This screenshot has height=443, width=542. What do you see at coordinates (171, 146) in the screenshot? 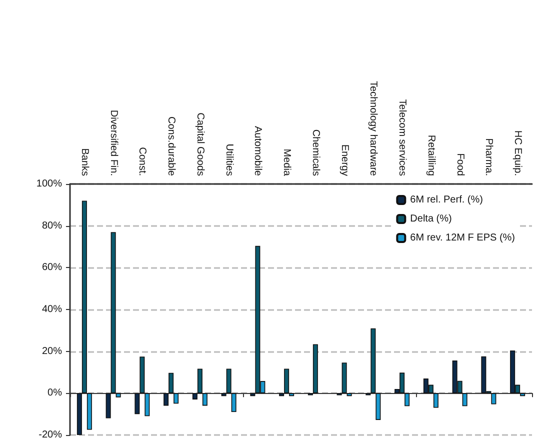
I see `x-tick-label: Cons.durable` at bounding box center [171, 146].